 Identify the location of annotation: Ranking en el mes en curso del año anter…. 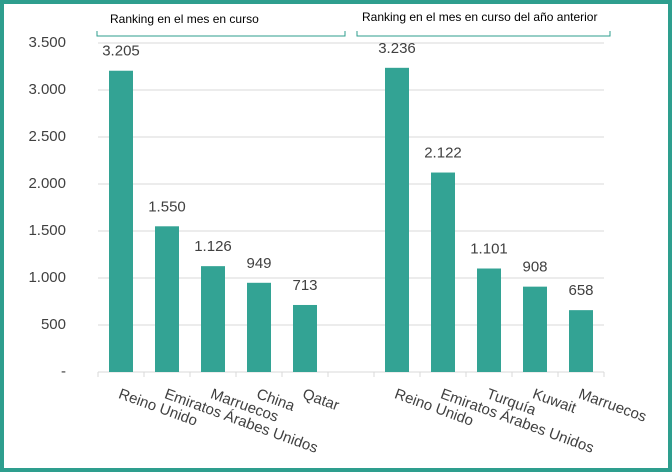
(479, 17).